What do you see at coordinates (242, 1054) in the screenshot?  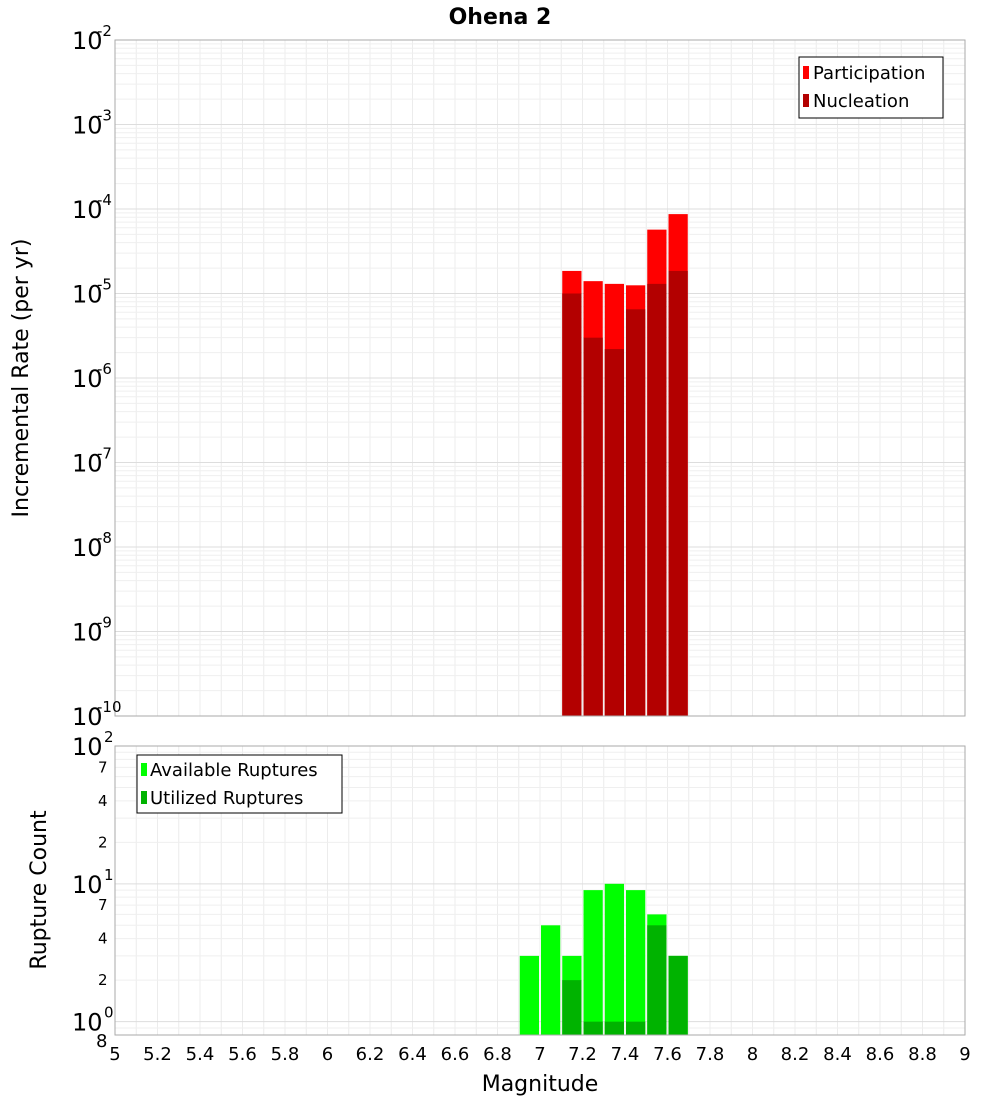 I see `x-tick-label: 5.6` at bounding box center [242, 1054].